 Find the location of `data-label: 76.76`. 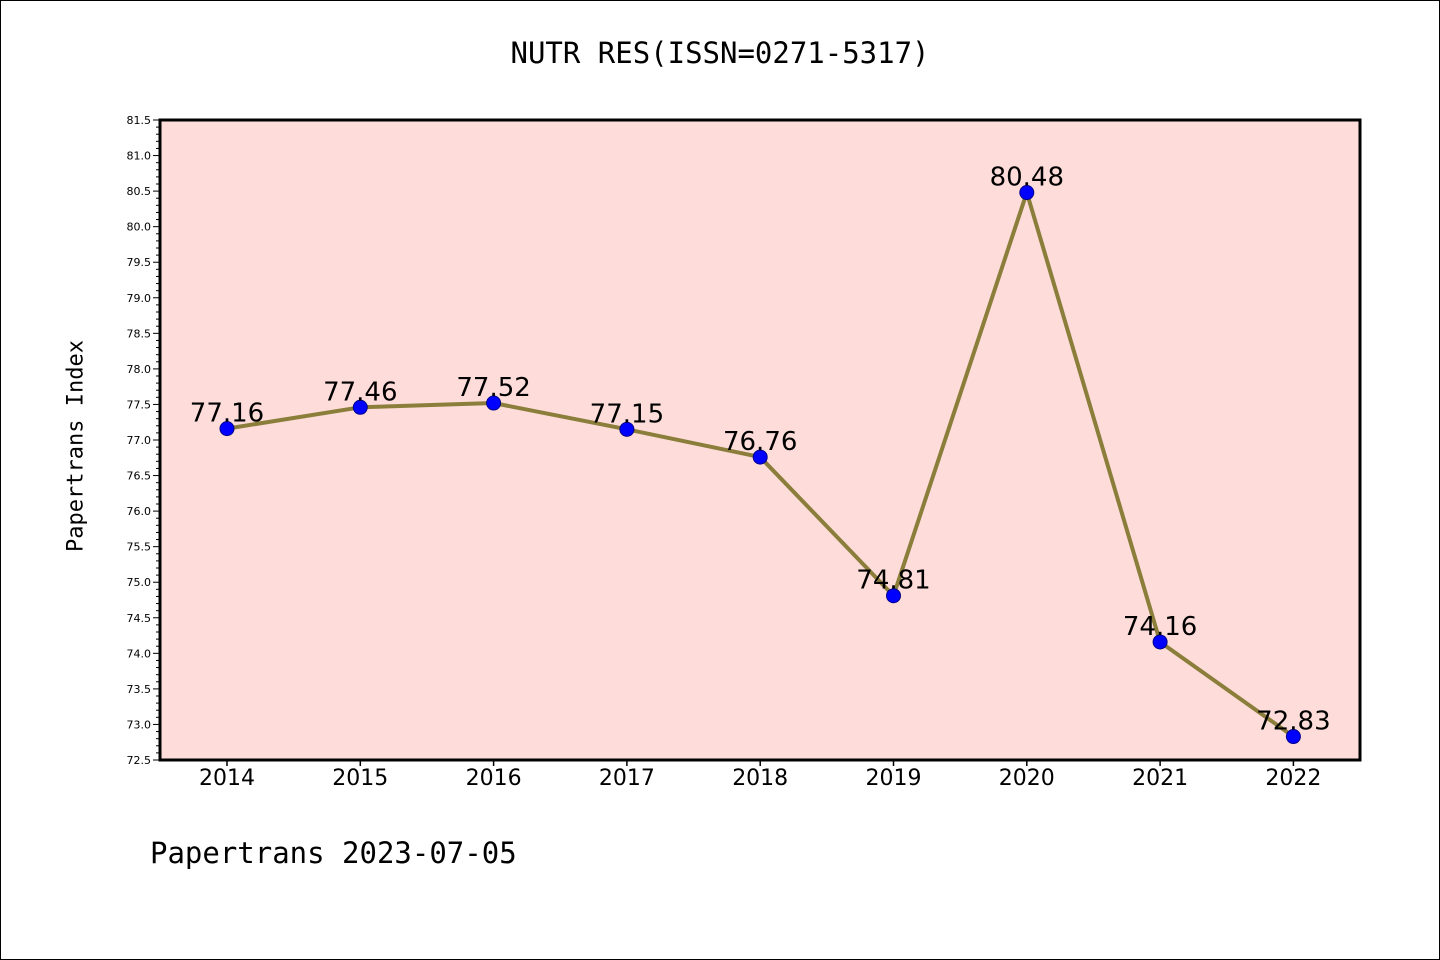

data-label: 76.76 is located at coordinates (760, 442).